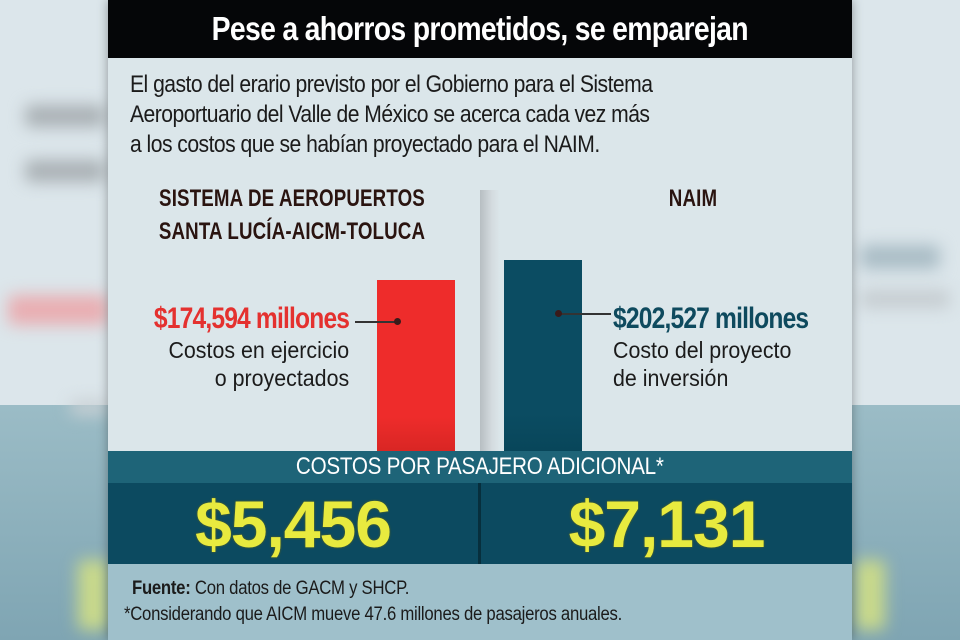 The height and width of the screenshot is (640, 960). What do you see at coordinates (702, 350) in the screenshot?
I see `right-desc-line: Costo del proyecto` at bounding box center [702, 350].